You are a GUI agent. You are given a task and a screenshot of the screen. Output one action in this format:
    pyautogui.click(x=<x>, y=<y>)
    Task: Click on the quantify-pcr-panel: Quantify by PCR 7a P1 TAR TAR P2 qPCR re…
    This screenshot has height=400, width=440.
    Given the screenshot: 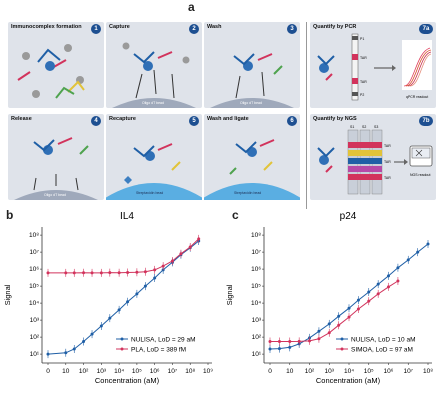 What is the action you would take?
    pyautogui.click(x=373, y=65)
    